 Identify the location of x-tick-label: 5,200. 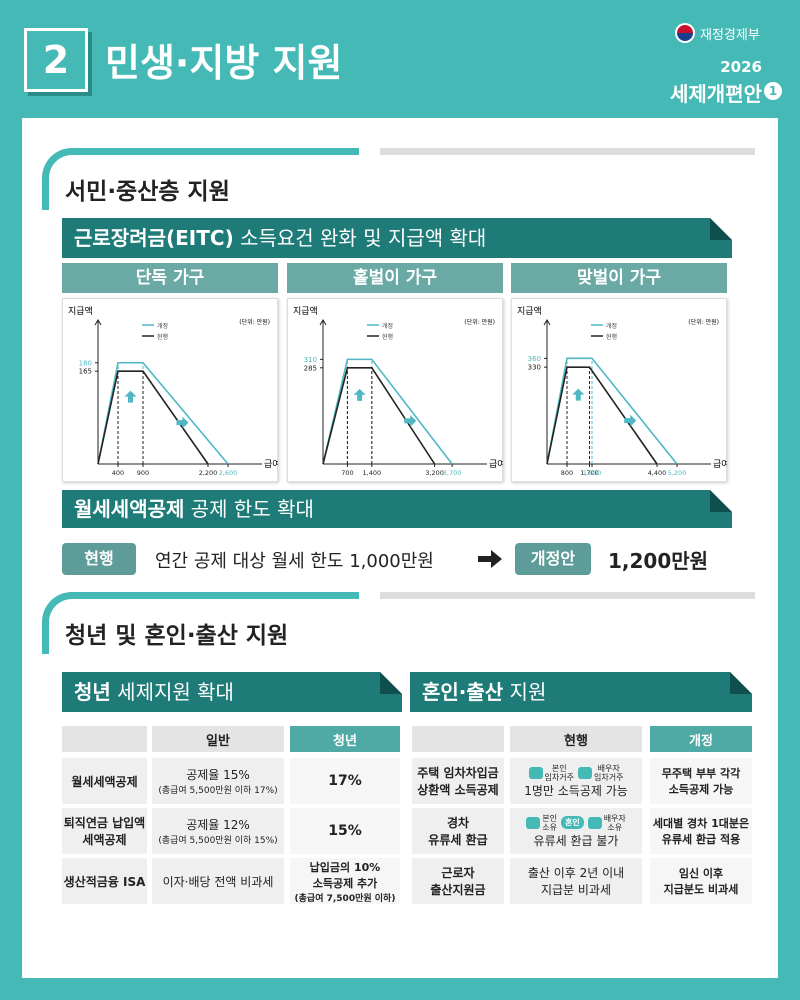
(677, 473).